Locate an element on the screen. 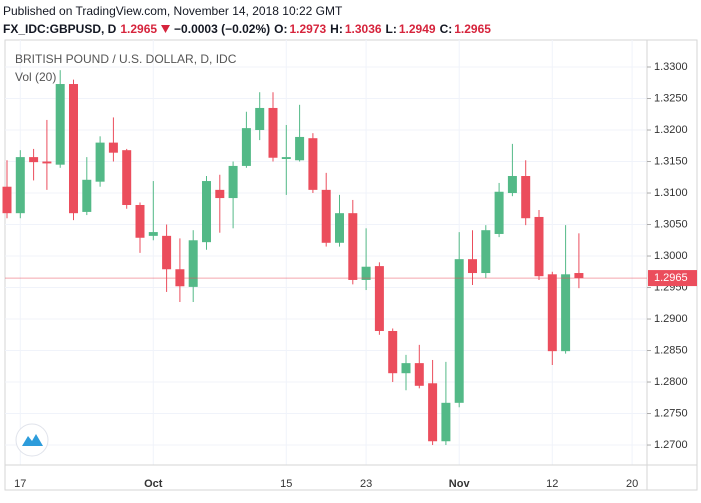  ohlc-value: 1.2973 is located at coordinates (308, 29).